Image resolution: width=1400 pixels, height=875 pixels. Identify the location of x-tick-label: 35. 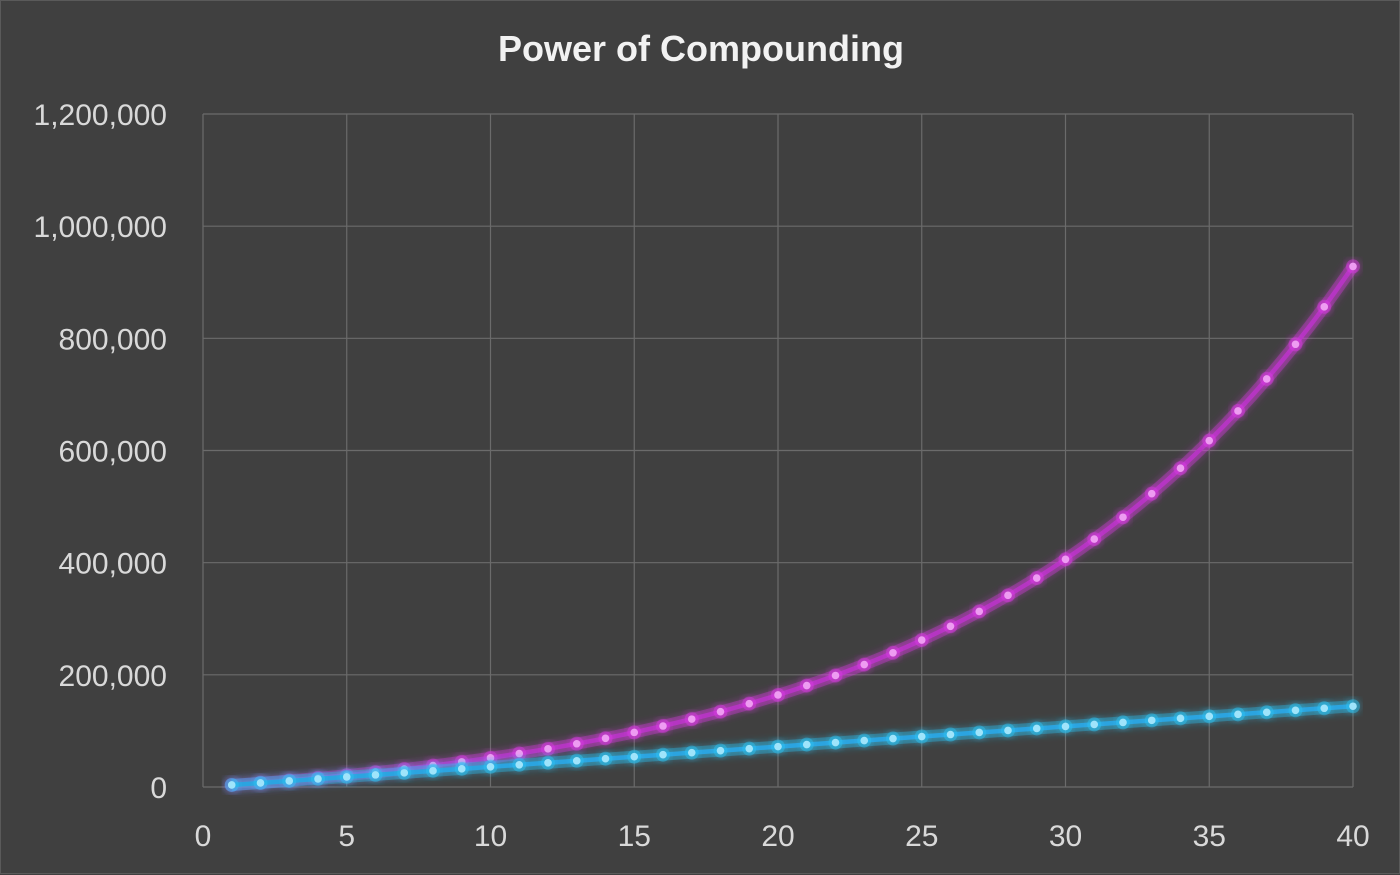
(1209, 836).